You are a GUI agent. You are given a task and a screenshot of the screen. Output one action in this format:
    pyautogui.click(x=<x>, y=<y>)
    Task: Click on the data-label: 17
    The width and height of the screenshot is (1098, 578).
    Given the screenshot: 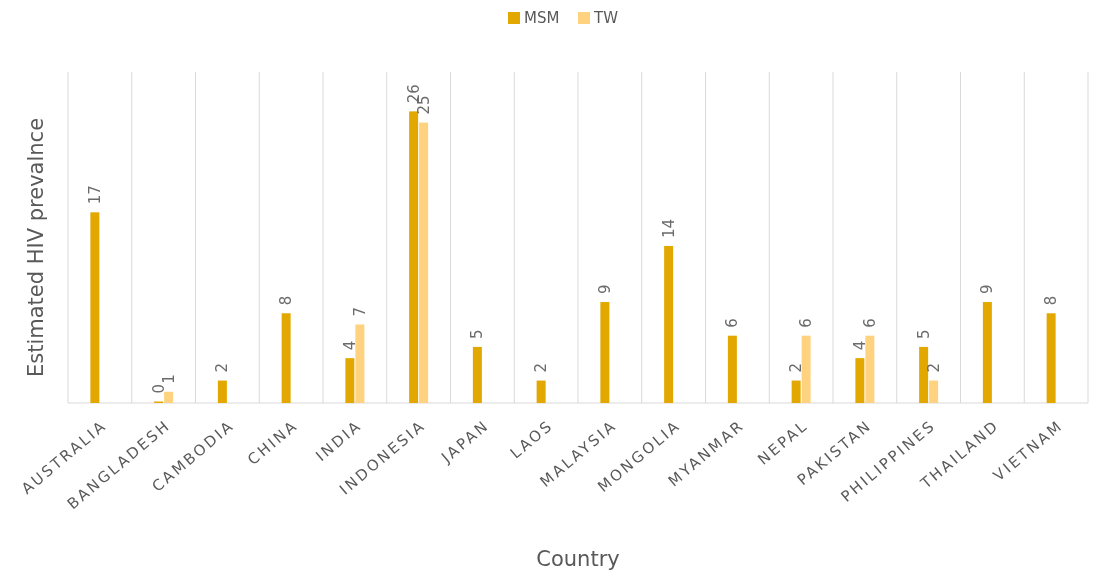 What is the action you would take?
    pyautogui.click(x=94, y=195)
    